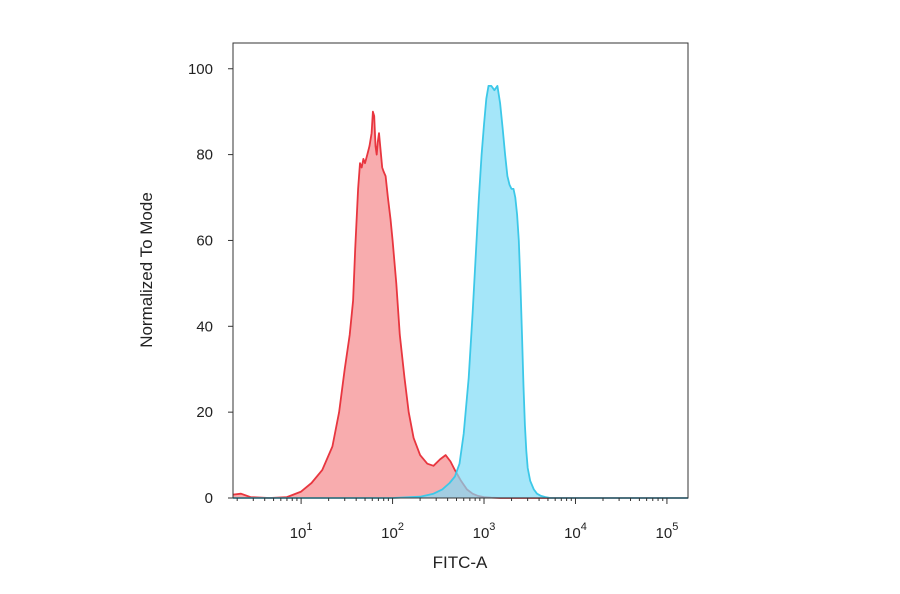 The height and width of the screenshot is (594, 900). I want to click on x-tick-label: 10³, so click(484, 531).